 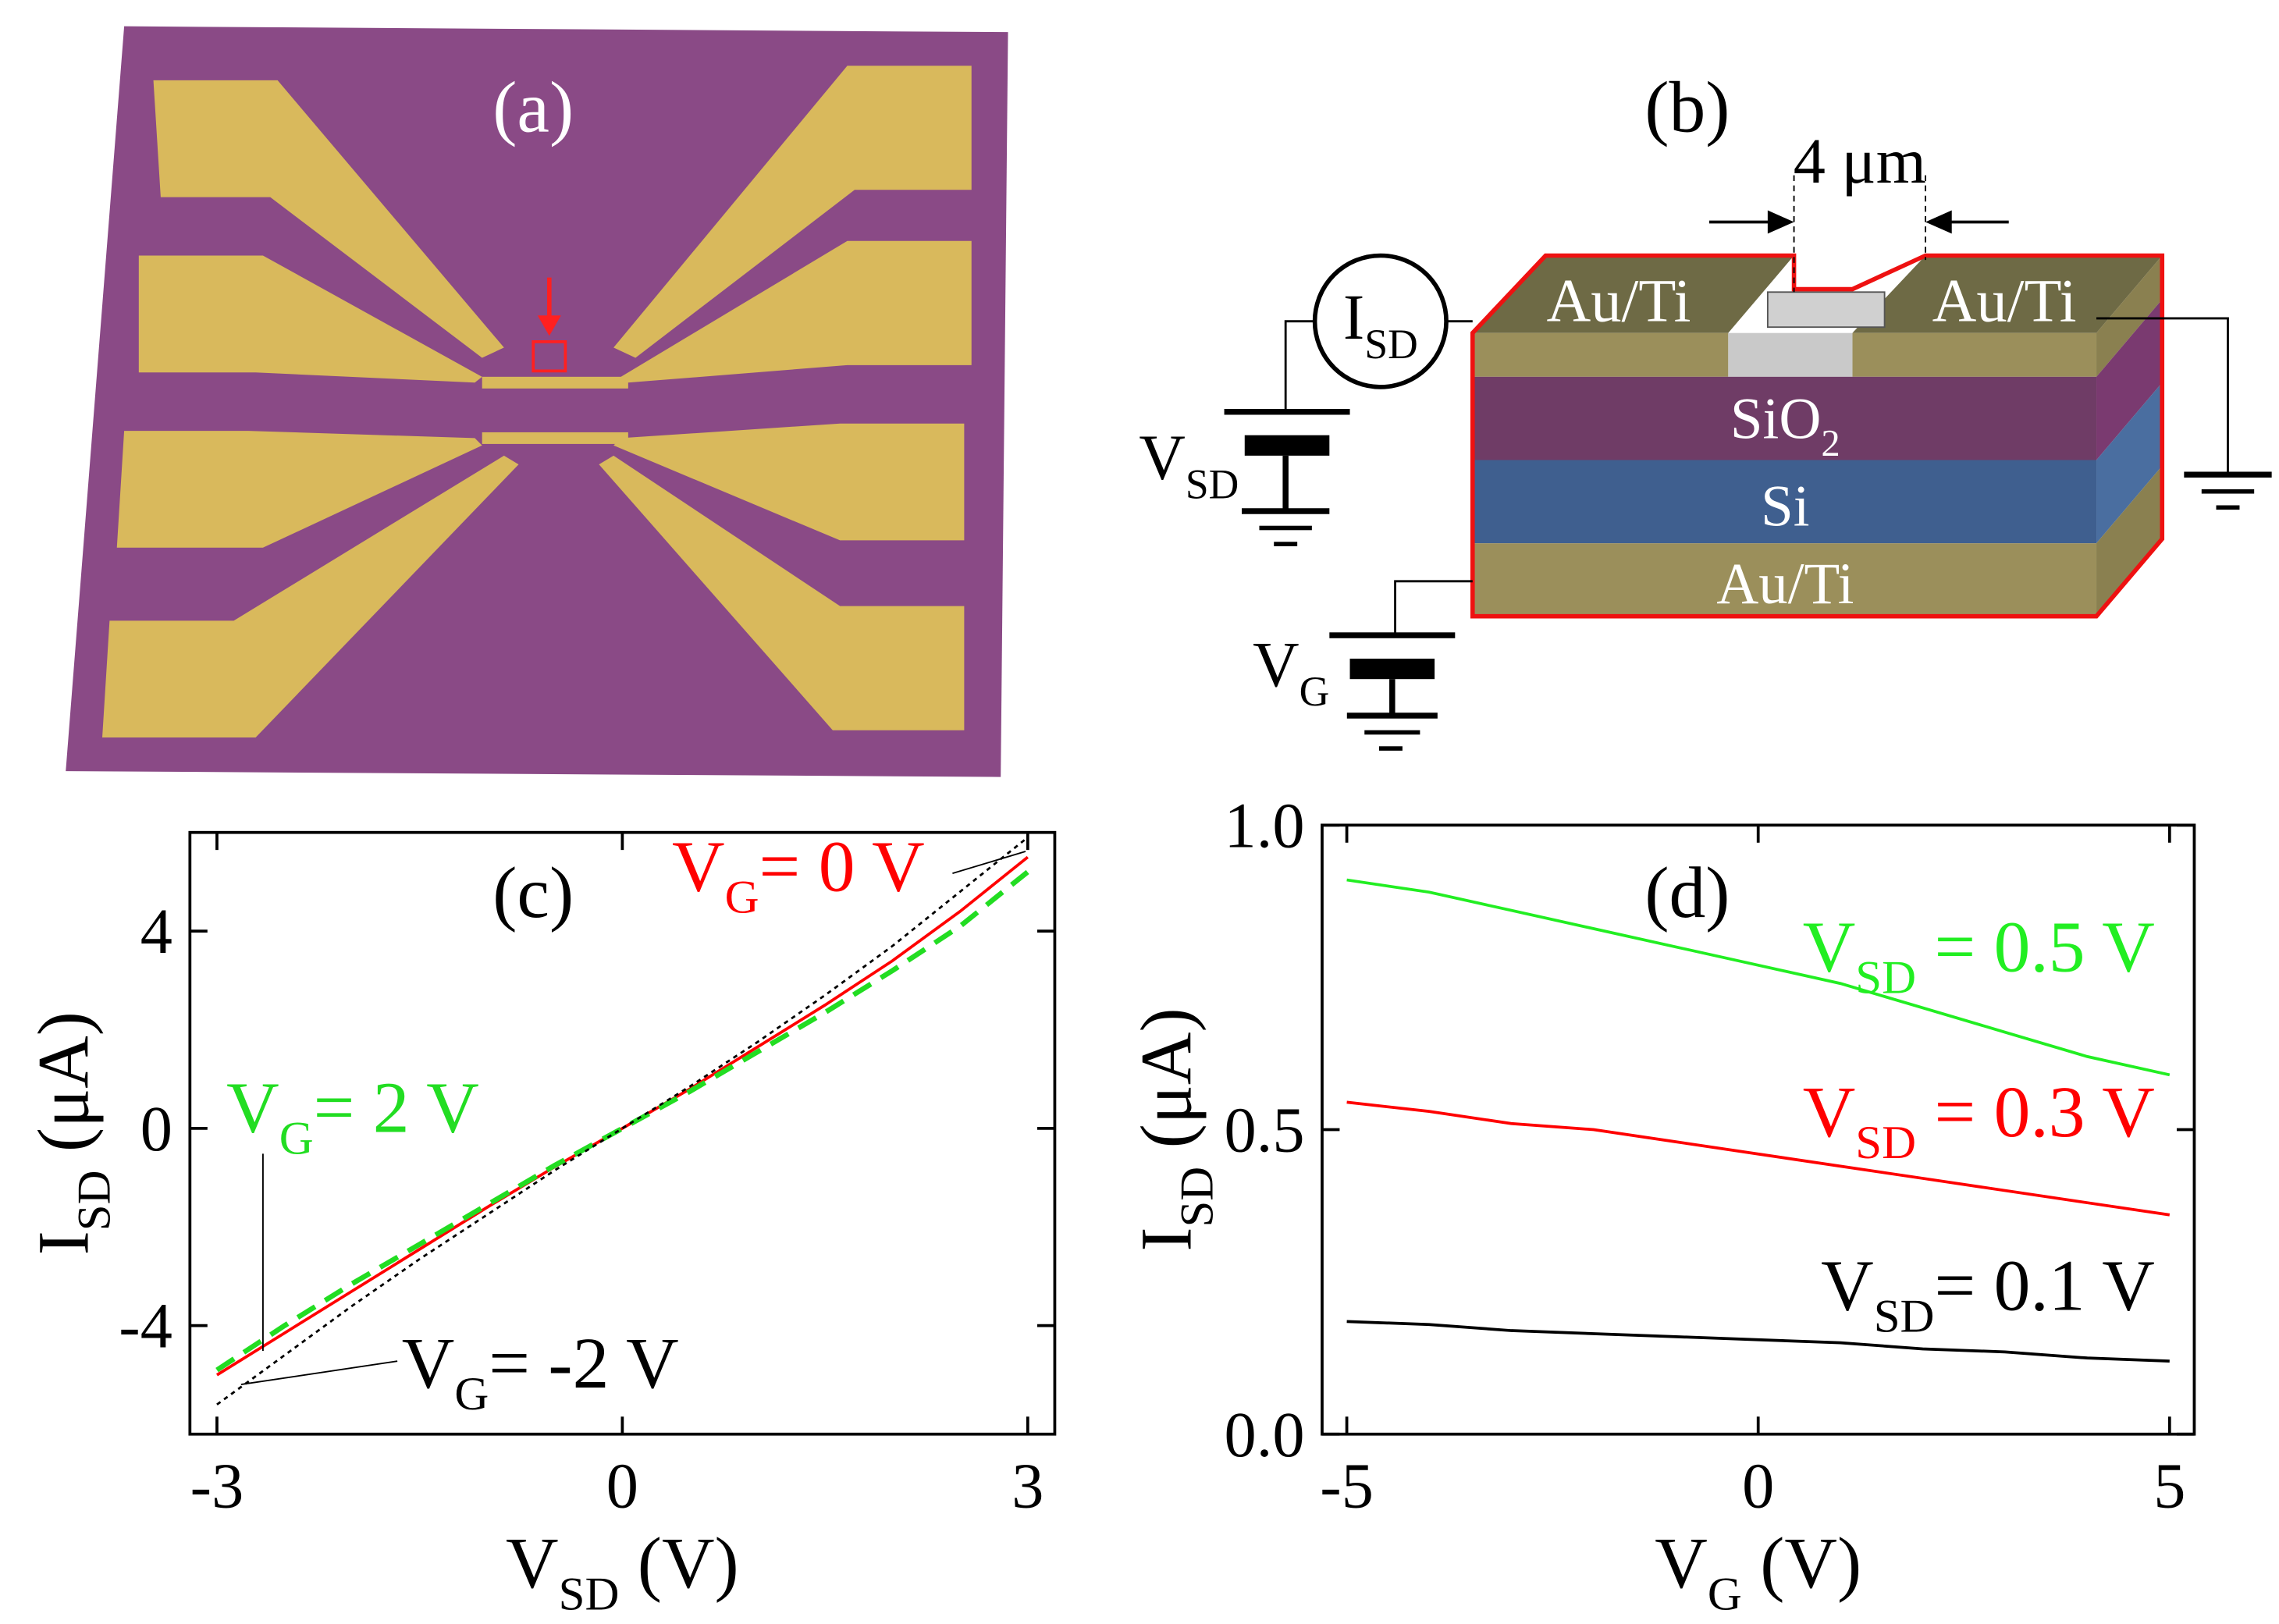 What do you see at coordinates (1785, 506) in the screenshot?
I see `layer-label: Si` at bounding box center [1785, 506].